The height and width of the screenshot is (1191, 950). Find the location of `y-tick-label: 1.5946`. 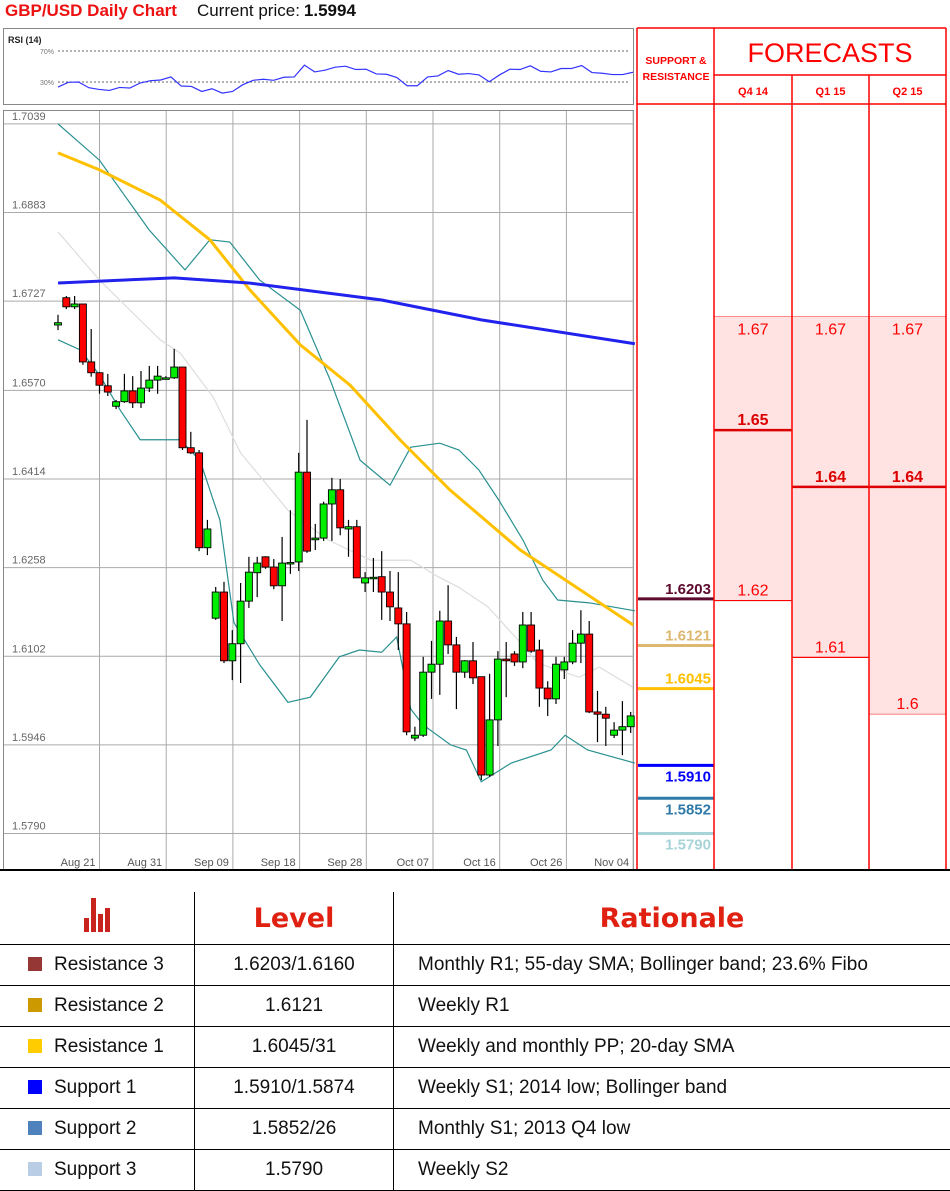

y-tick-label: 1.5946 is located at coordinates (29, 738).